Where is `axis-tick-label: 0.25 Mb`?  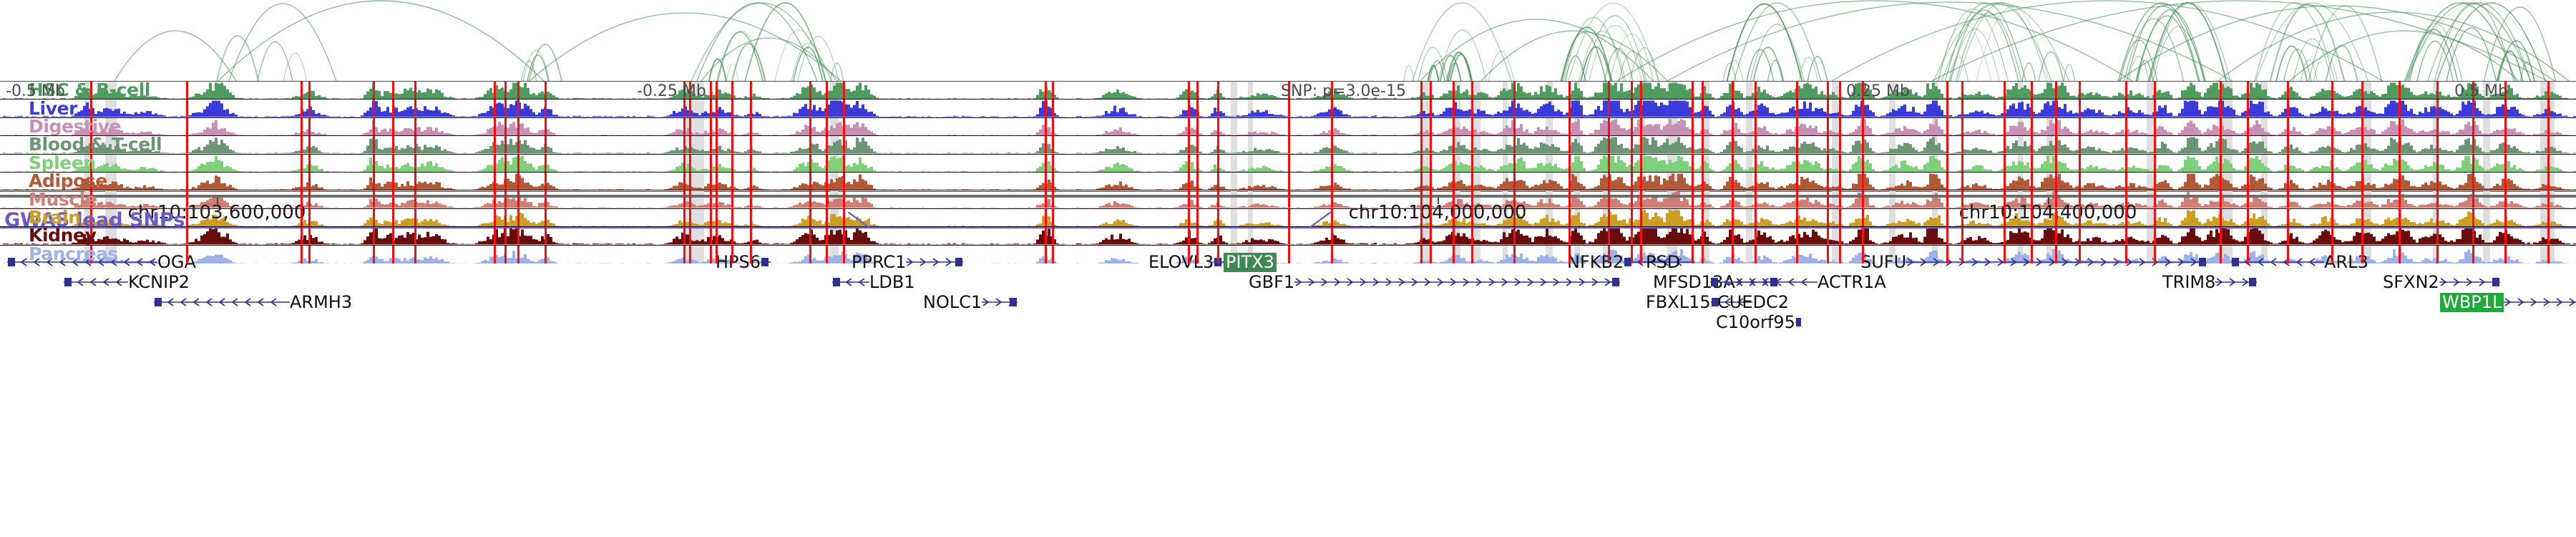 axis-tick-label: 0.25 Mb is located at coordinates (1878, 91).